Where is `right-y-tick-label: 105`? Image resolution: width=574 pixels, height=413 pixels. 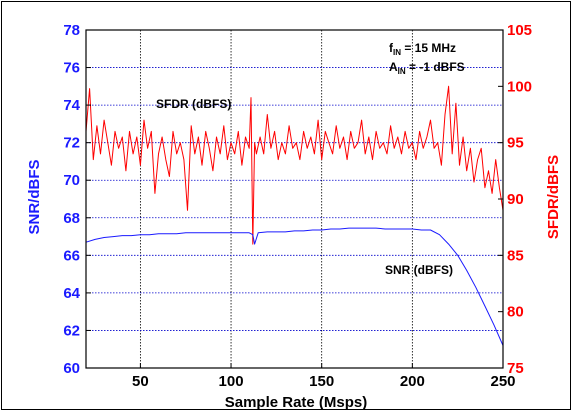
right-y-tick-label: 105 is located at coordinates (519, 30).